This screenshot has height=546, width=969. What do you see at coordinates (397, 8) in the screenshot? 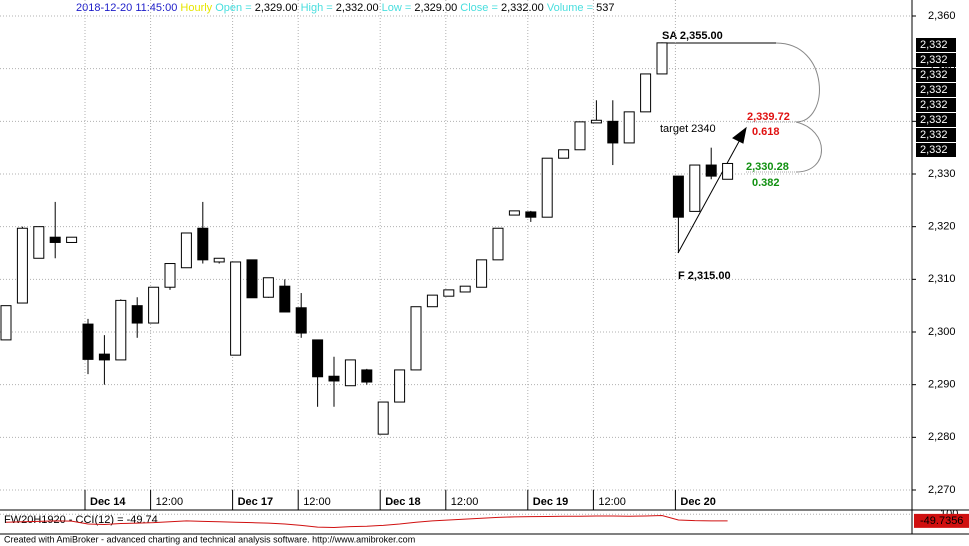
I see `header-part: Low =` at bounding box center [397, 8].